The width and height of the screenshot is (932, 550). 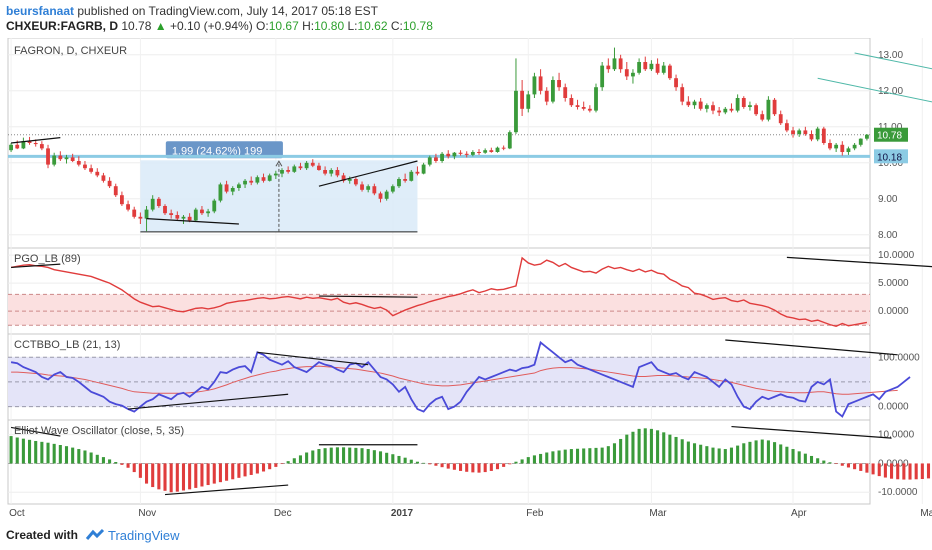 I want to click on pane-title: PGO_LB (89), so click(x=47, y=259).